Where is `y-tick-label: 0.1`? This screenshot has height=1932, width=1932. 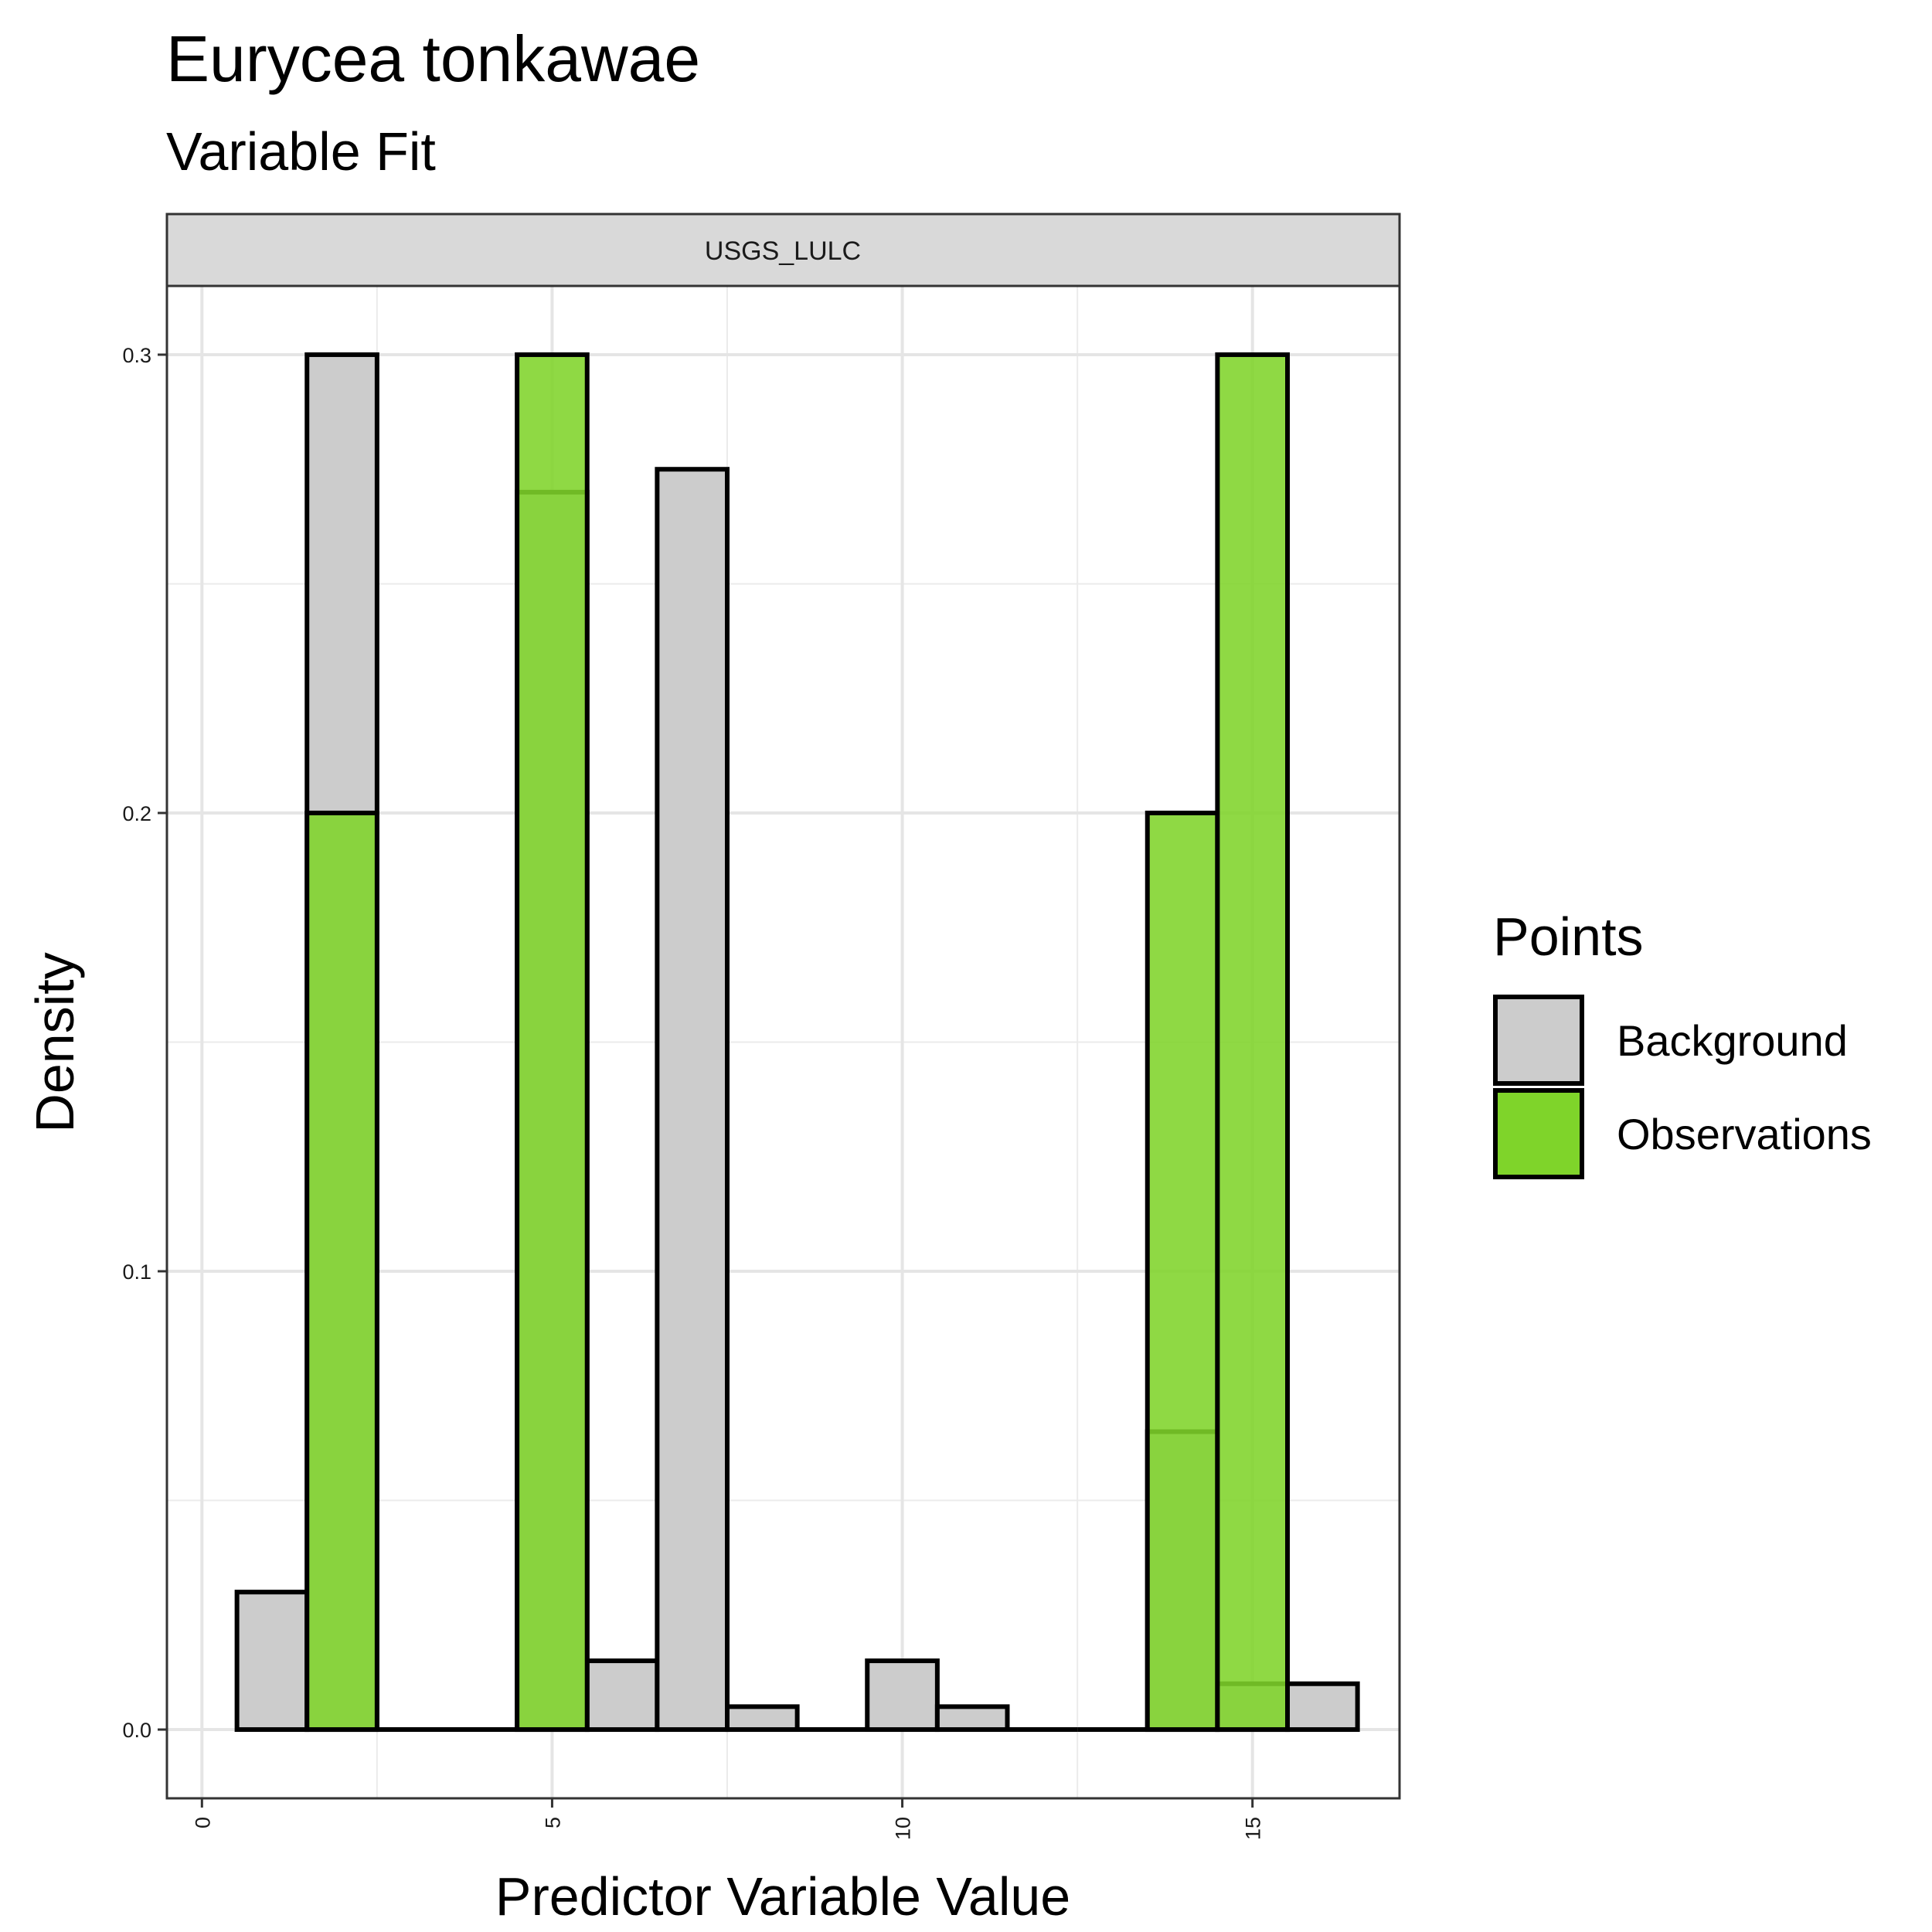 y-tick-label: 0.1 is located at coordinates (136, 1272).